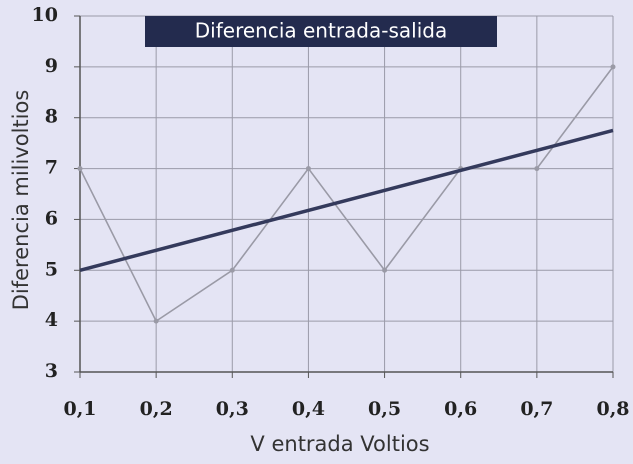 The image size is (633, 464). What do you see at coordinates (51, 66) in the screenshot?
I see `y-tick-label: 9` at bounding box center [51, 66].